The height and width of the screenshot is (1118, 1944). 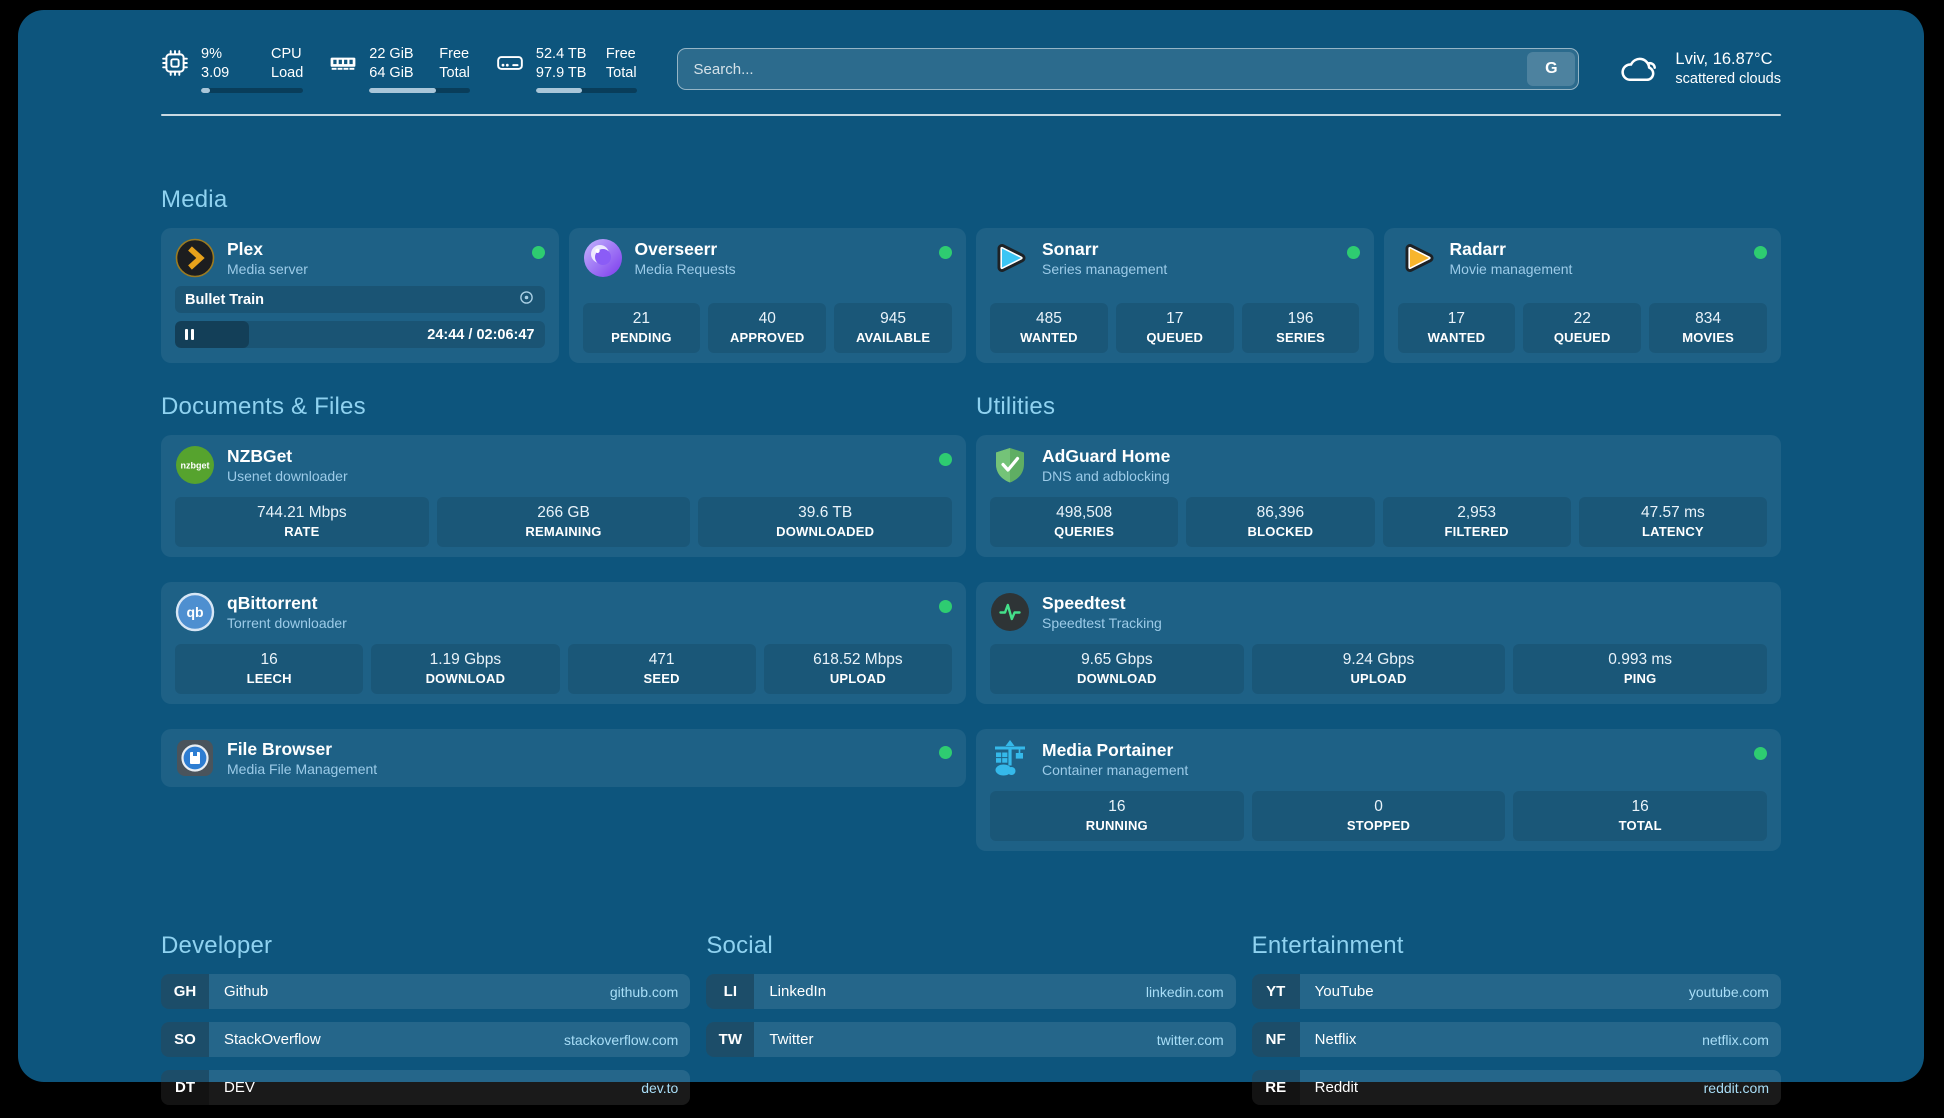 I want to click on ram-free-label: Free, so click(x=454, y=54).